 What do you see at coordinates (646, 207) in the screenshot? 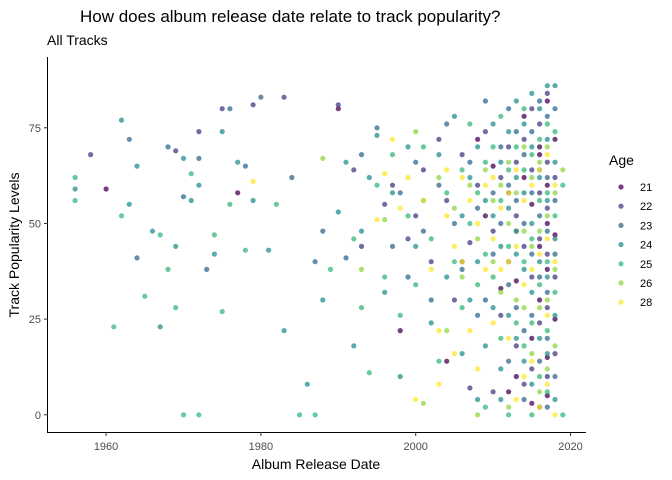
I see `legend-label: 22` at bounding box center [646, 207].